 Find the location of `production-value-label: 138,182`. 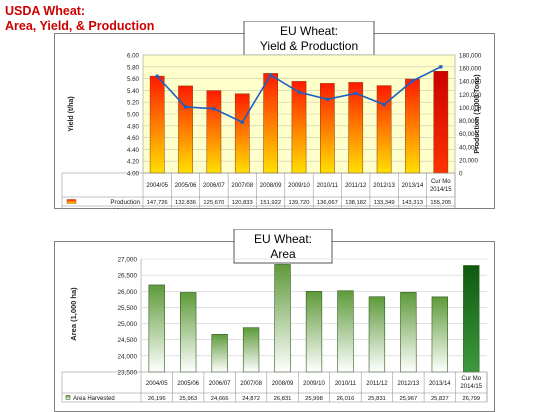

production-value-label: 138,182 is located at coordinates (355, 203).